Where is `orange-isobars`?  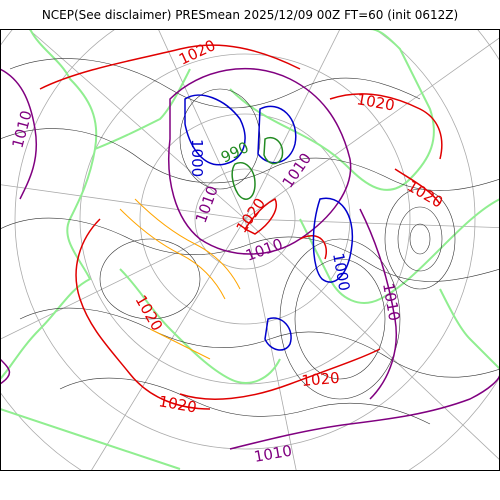 orange-isobars is located at coordinates (180, 279).